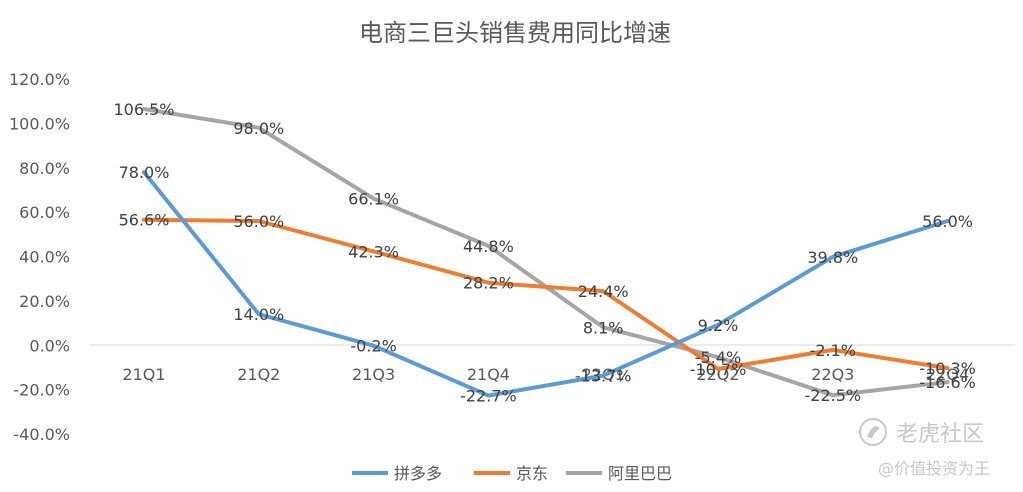  Describe the element at coordinates (258, 374) in the screenshot. I see `x-tick-label: 21Q2` at that location.